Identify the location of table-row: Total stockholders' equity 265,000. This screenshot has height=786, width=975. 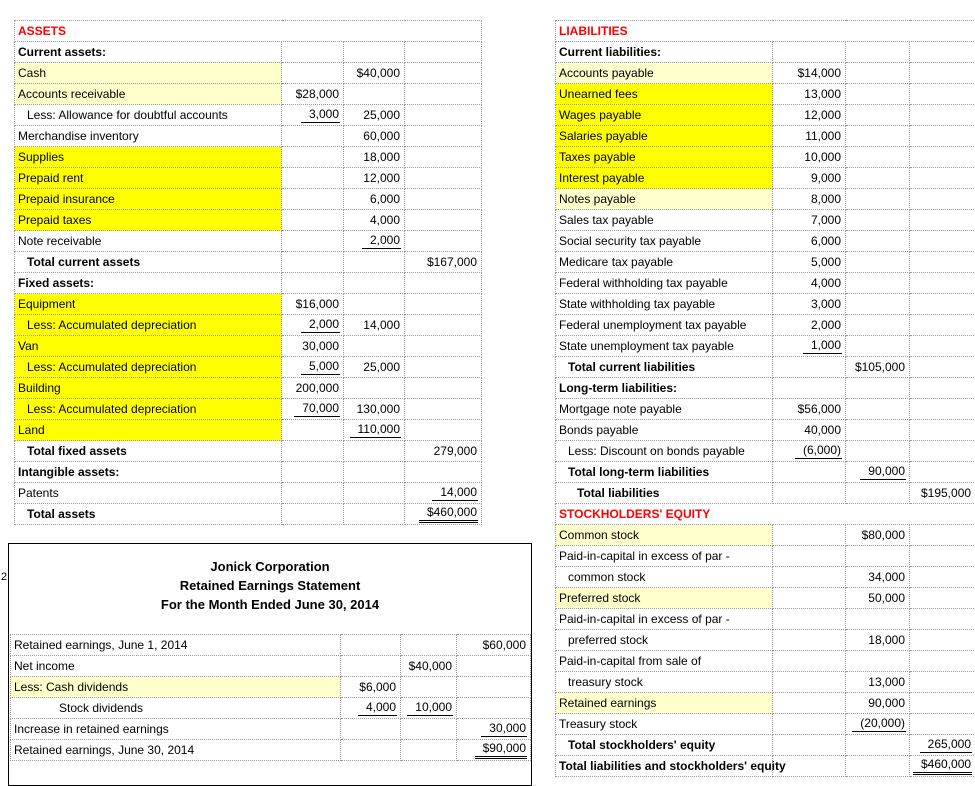
(765, 745).